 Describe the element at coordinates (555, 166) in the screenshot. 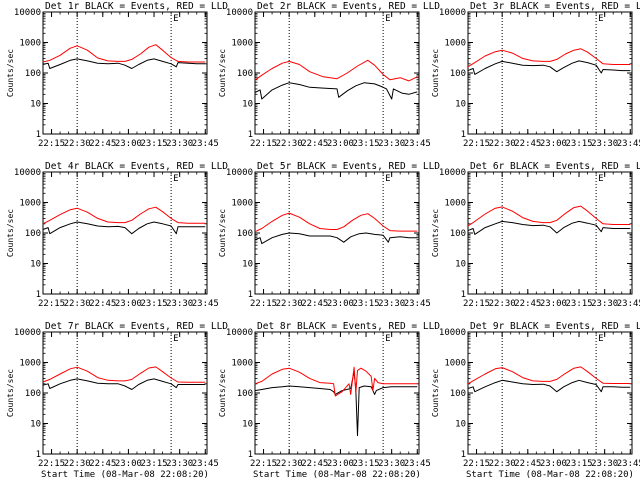

I see `panel-title: Det 6r BLACK = Events, RED = LLD` at that location.